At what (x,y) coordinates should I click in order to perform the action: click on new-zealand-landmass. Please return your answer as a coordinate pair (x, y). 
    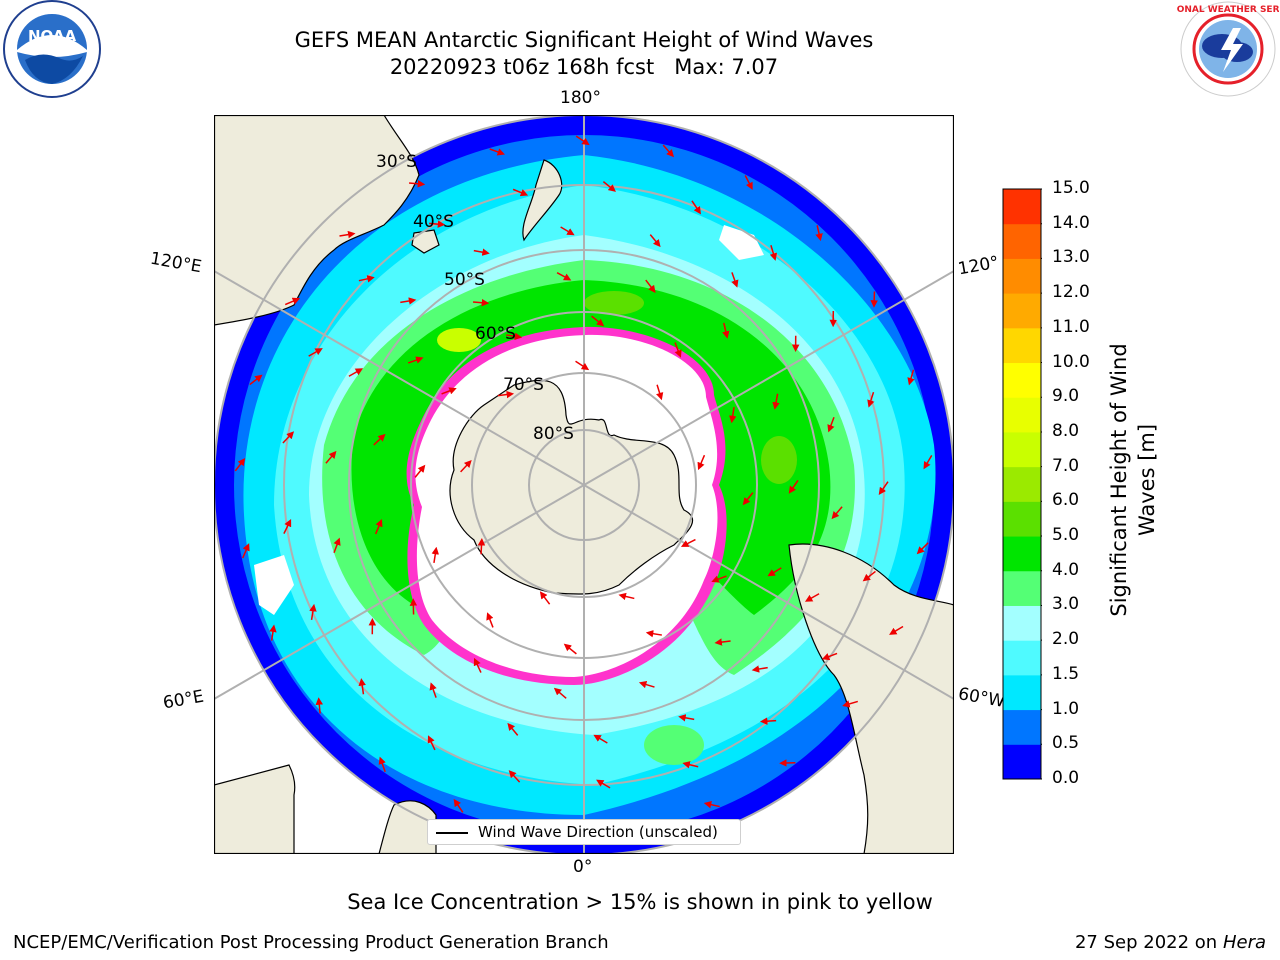
    Looking at the image, I should click on (542, 200).